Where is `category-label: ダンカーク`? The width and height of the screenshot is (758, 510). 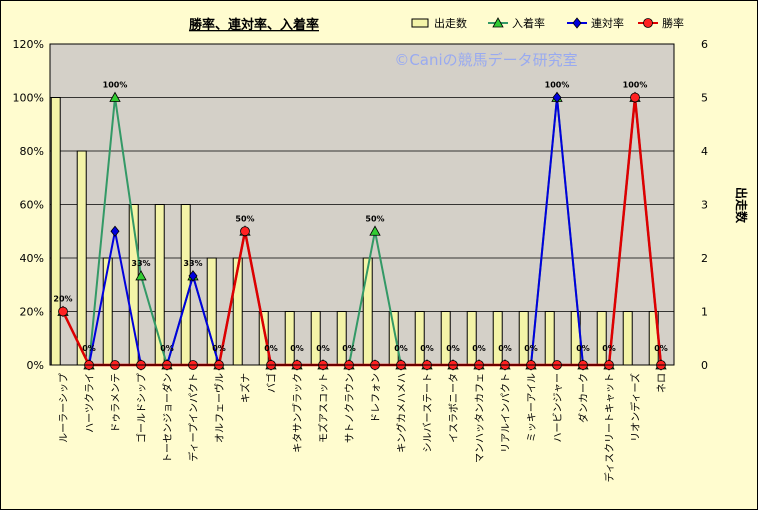 category-label: ダンカーク is located at coordinates (583, 398).